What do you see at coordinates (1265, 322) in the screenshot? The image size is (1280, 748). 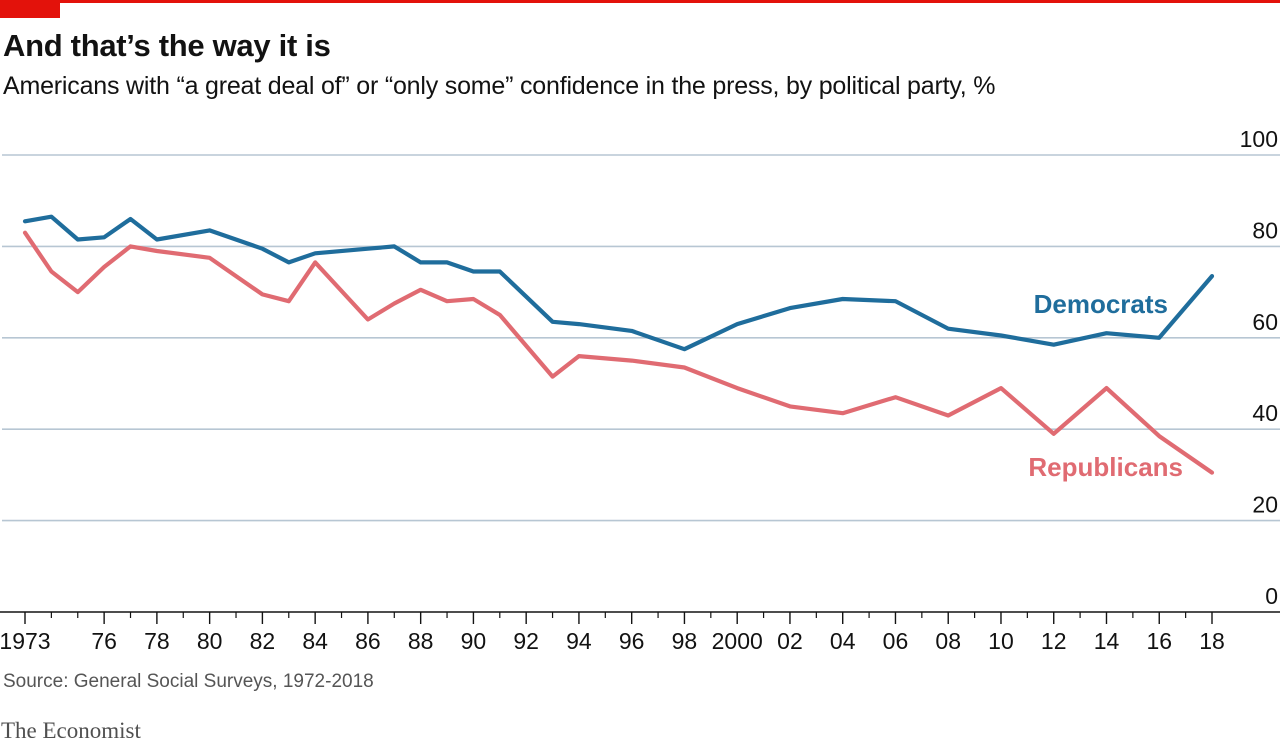 I see `y-tick-label: 60` at bounding box center [1265, 322].